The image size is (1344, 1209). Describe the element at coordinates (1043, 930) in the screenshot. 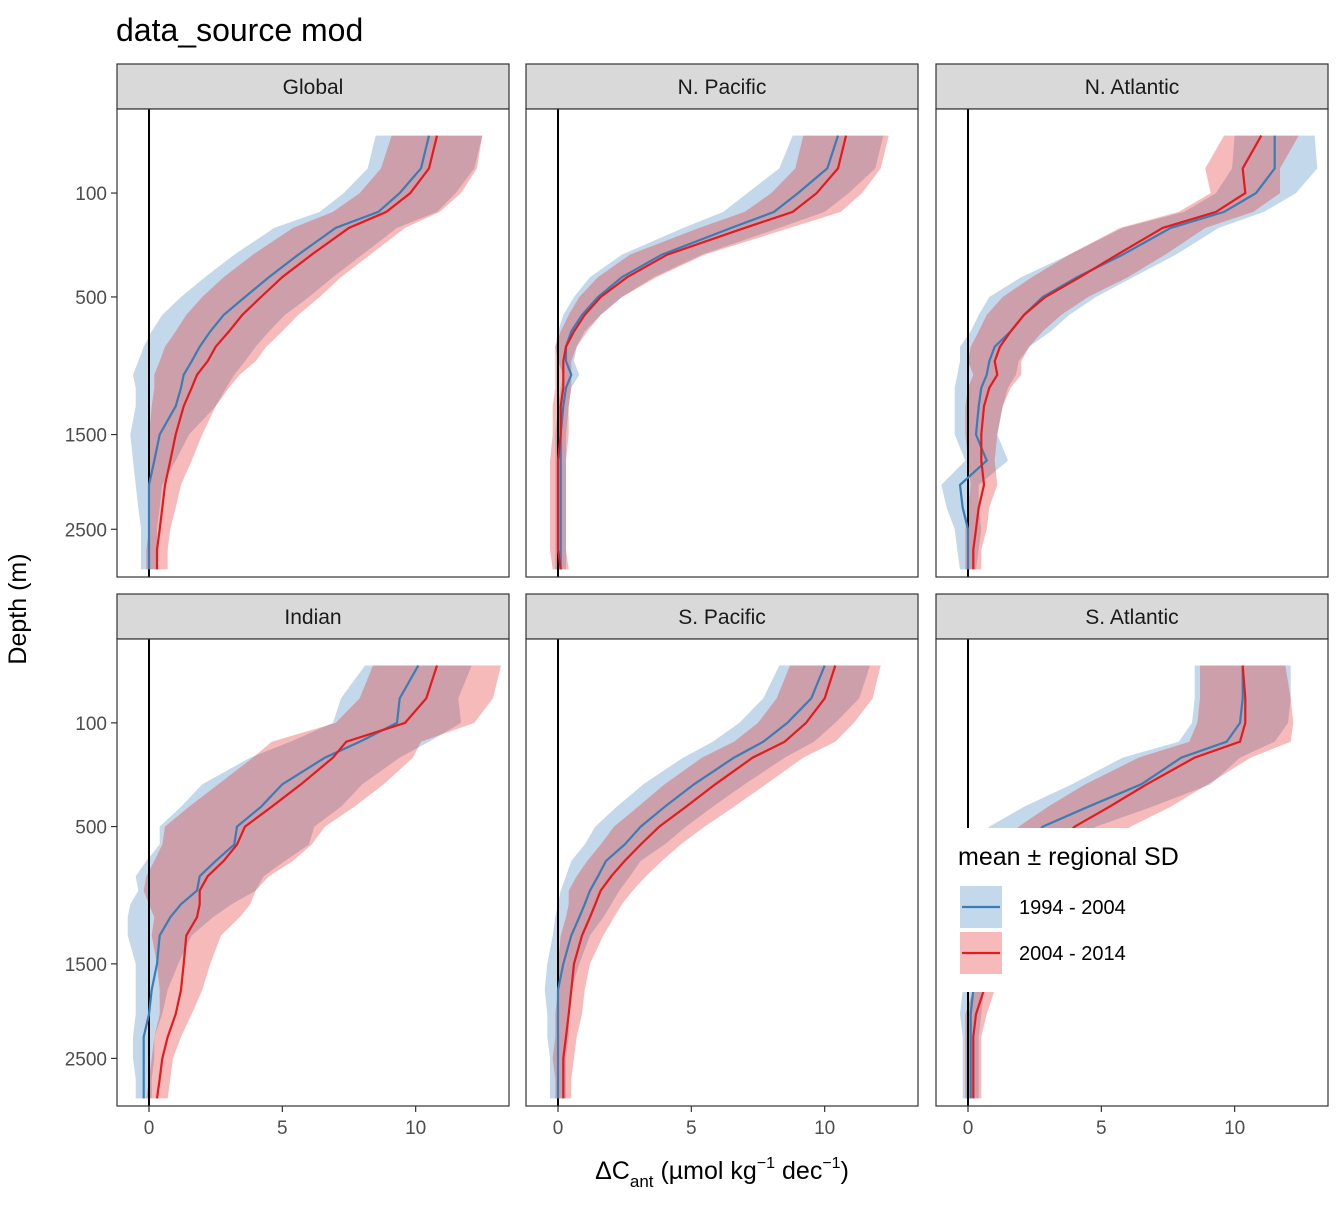

I see `legend-keys: 1994 - 2004 2004 - 2014` at that location.